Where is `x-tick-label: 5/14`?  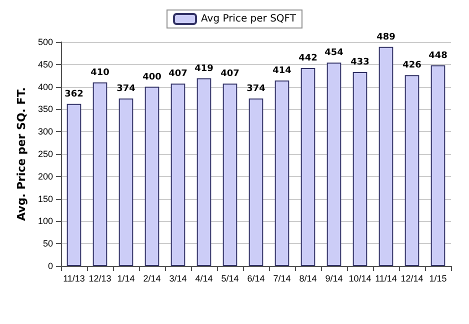 x-tick-label: 5/14 is located at coordinates (230, 279).